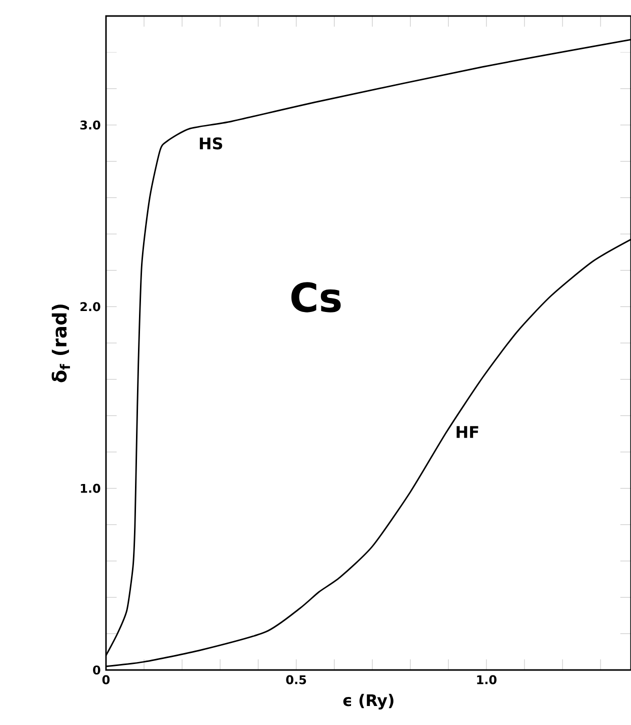 This screenshot has width=631, height=725. I want to click on y-tick-label: 0, so click(96, 670).